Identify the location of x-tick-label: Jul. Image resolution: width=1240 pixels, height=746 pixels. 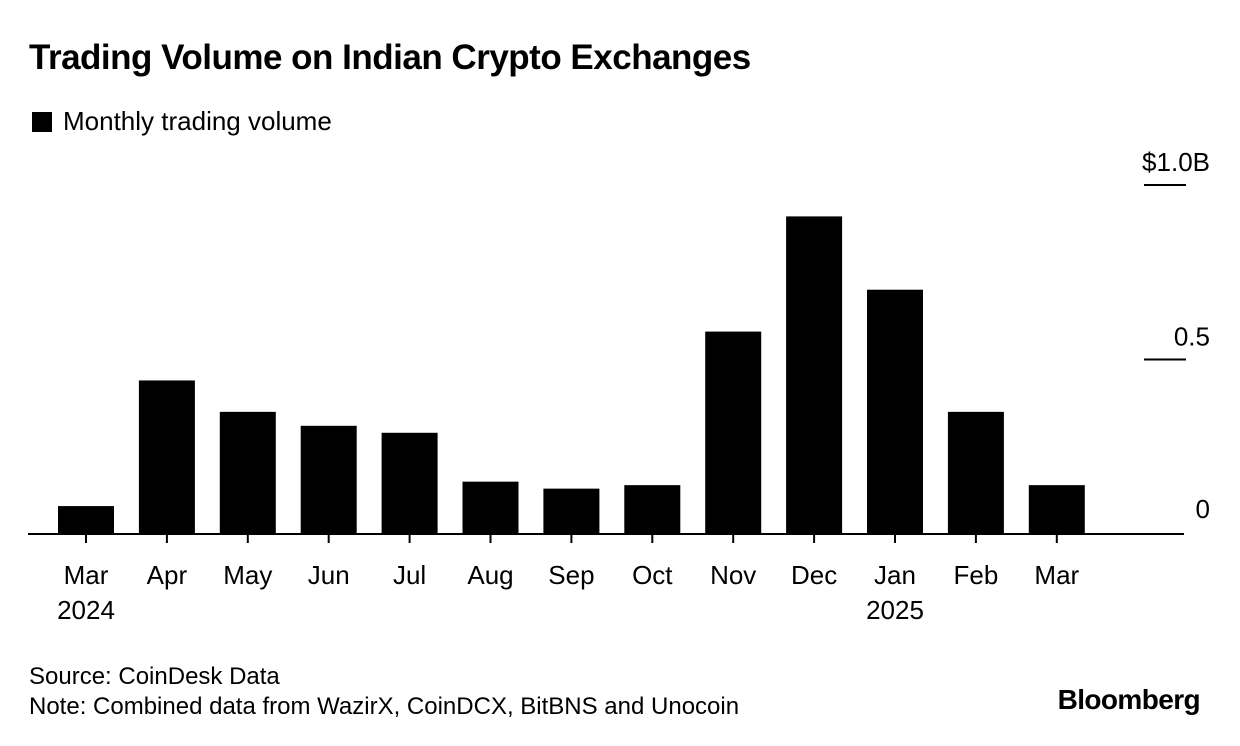
(409, 575).